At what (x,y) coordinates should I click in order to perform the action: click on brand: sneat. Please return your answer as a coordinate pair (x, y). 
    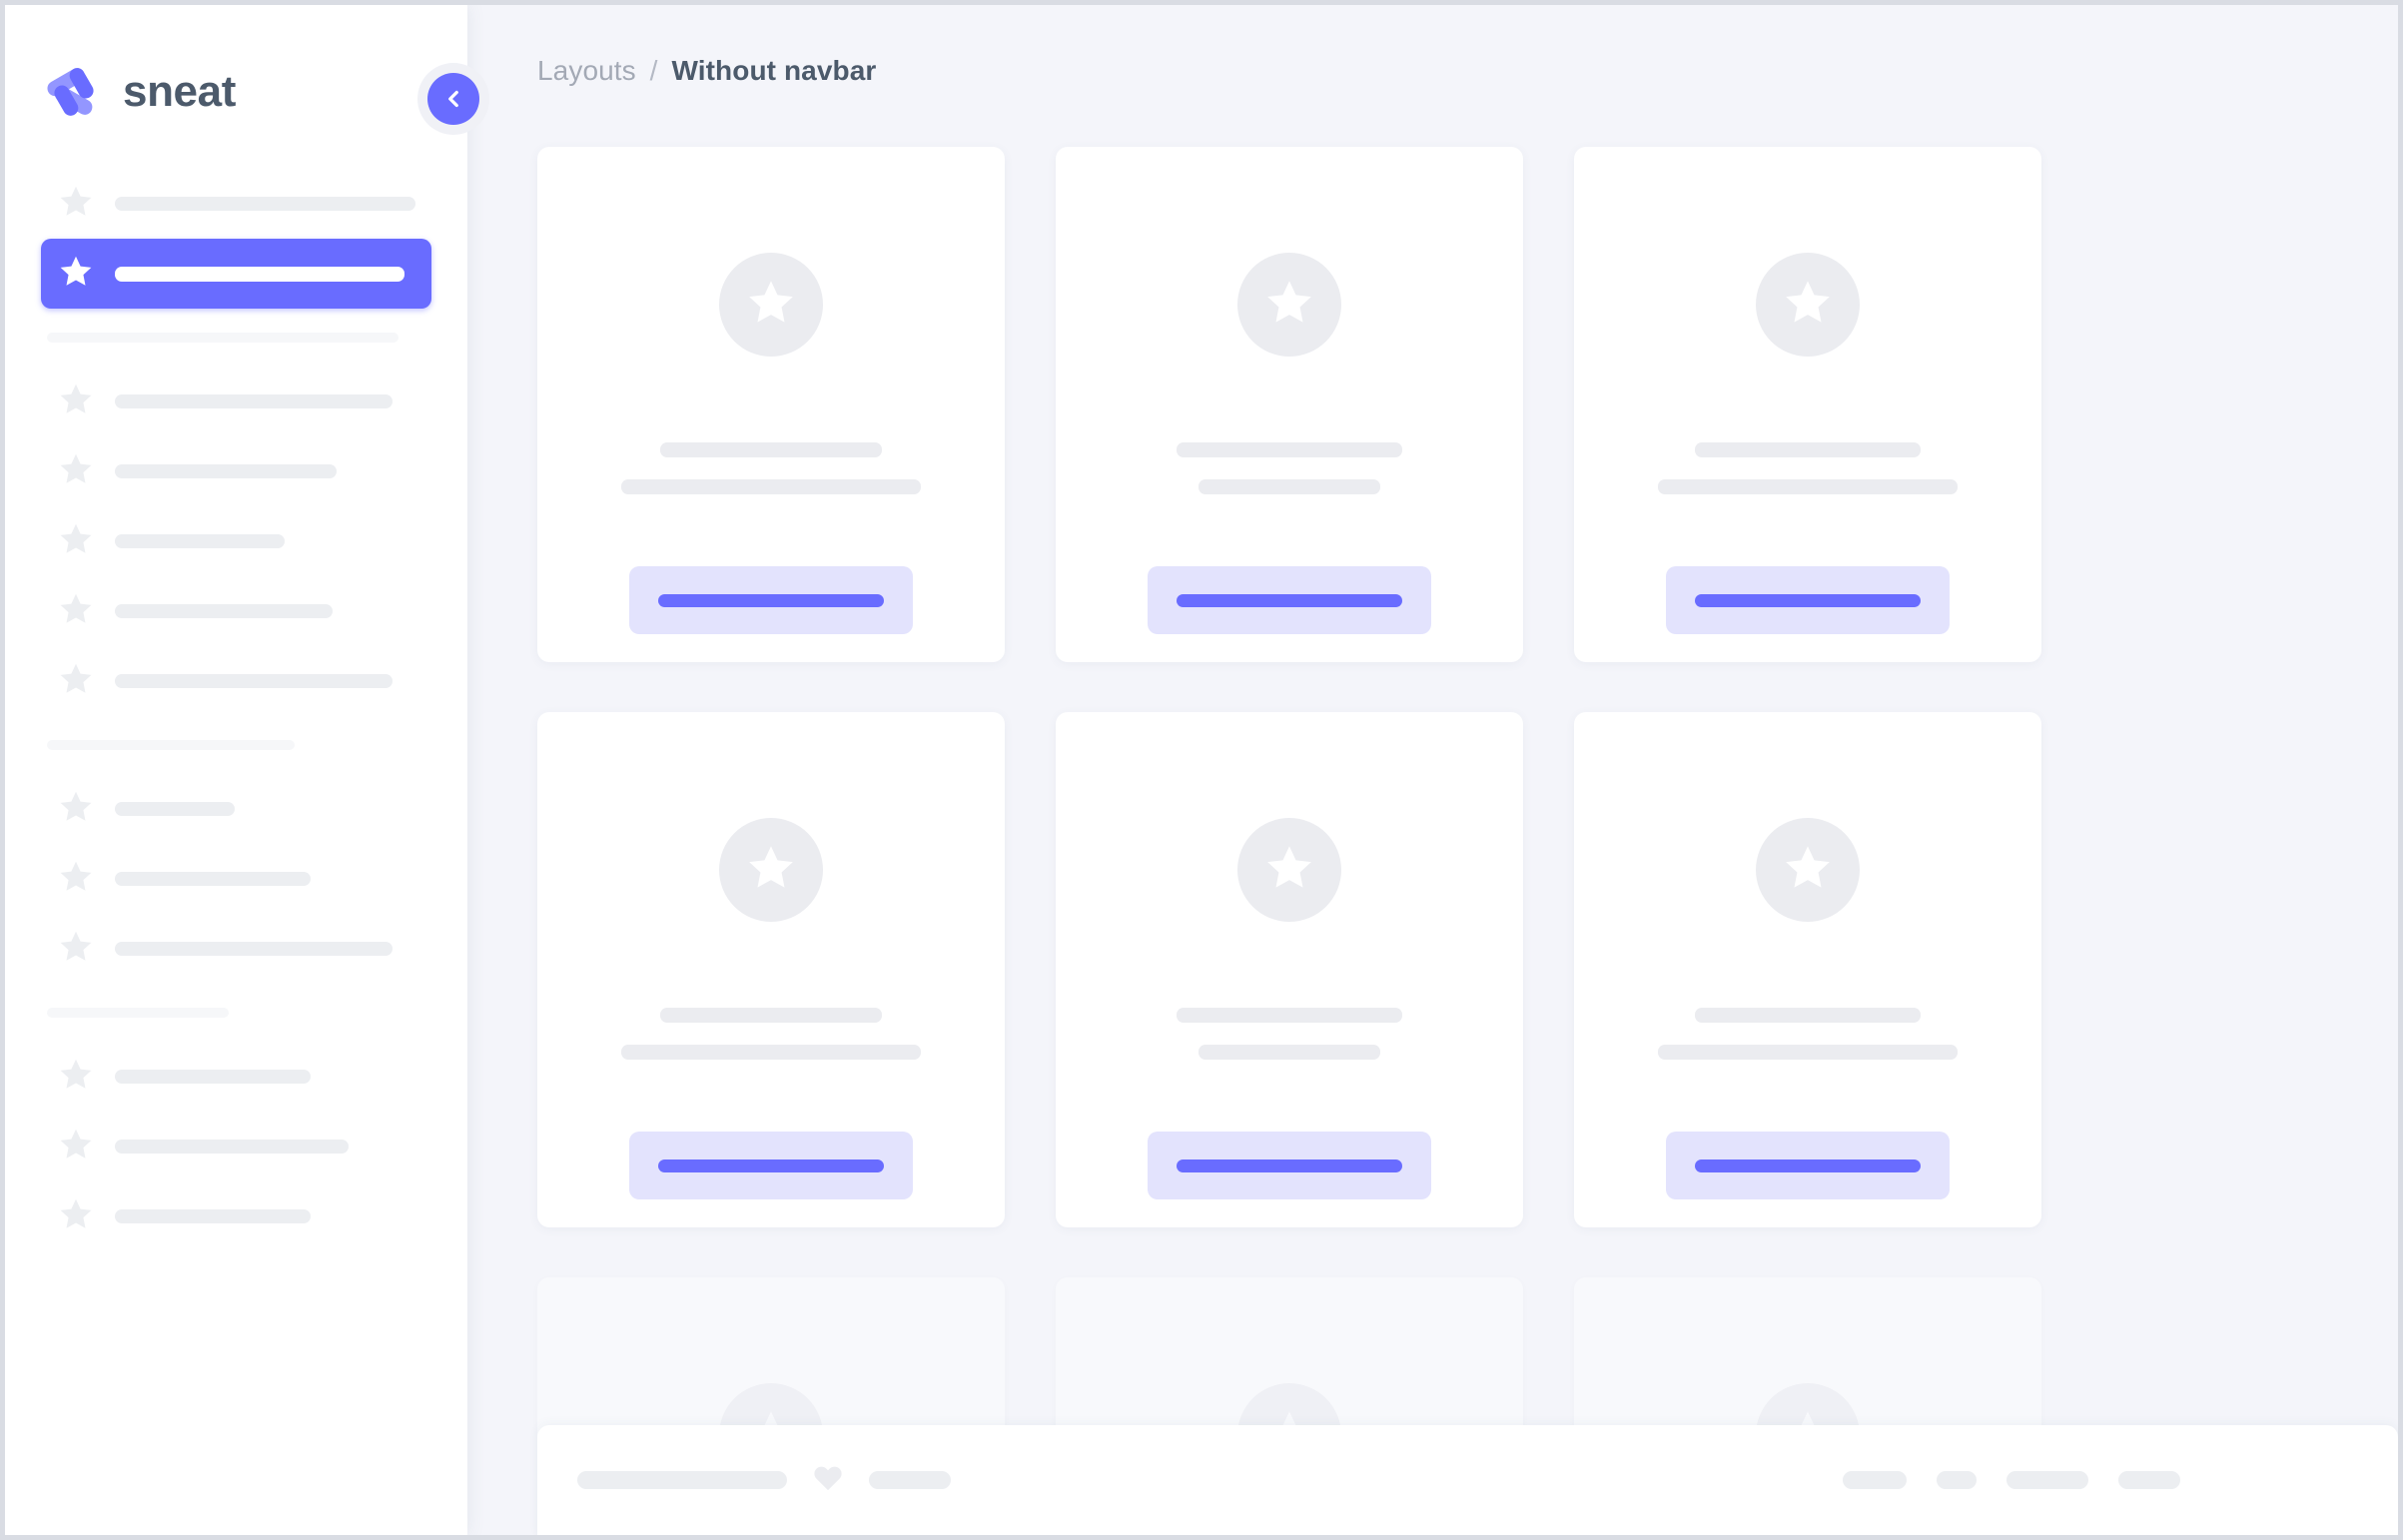
    Looking at the image, I should click on (236, 69).